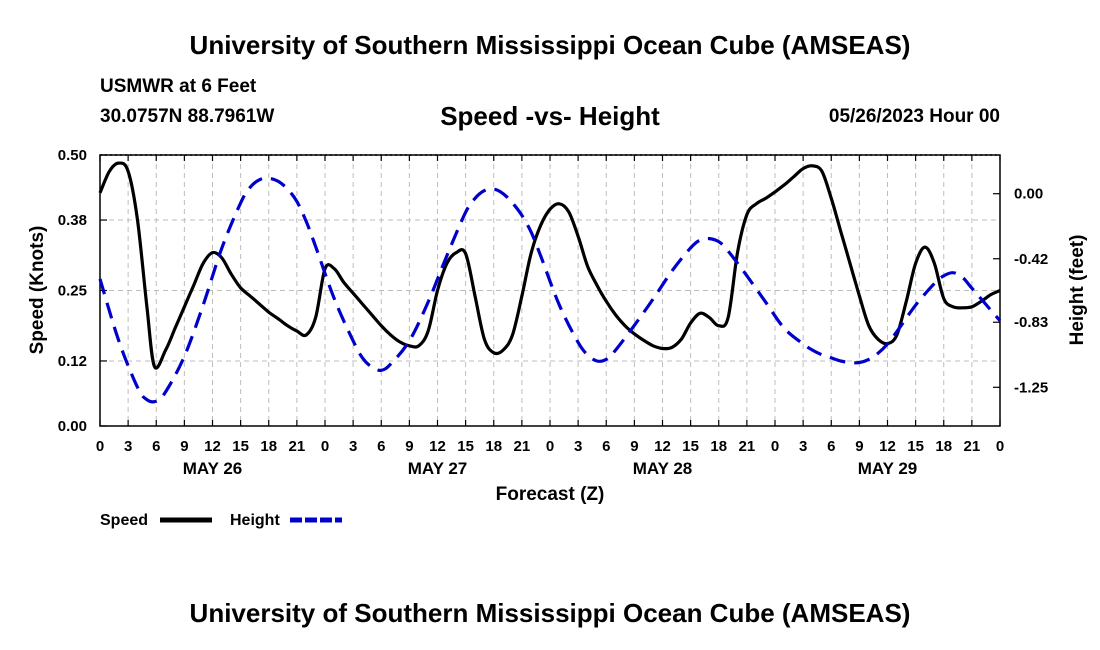 The height and width of the screenshot is (650, 1100). What do you see at coordinates (178, 86) in the screenshot?
I see `station-name: USMWR at 6 Feet` at bounding box center [178, 86].